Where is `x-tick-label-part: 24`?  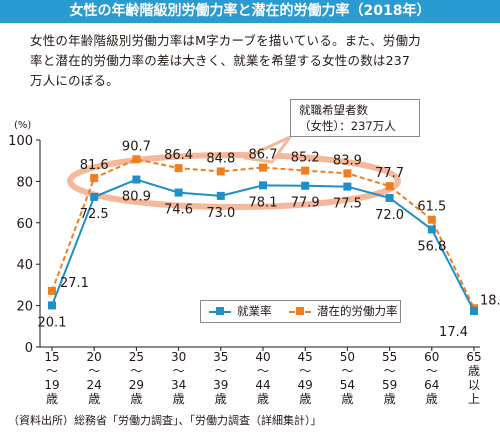 x-tick-label-part: 24 is located at coordinates (94, 385).